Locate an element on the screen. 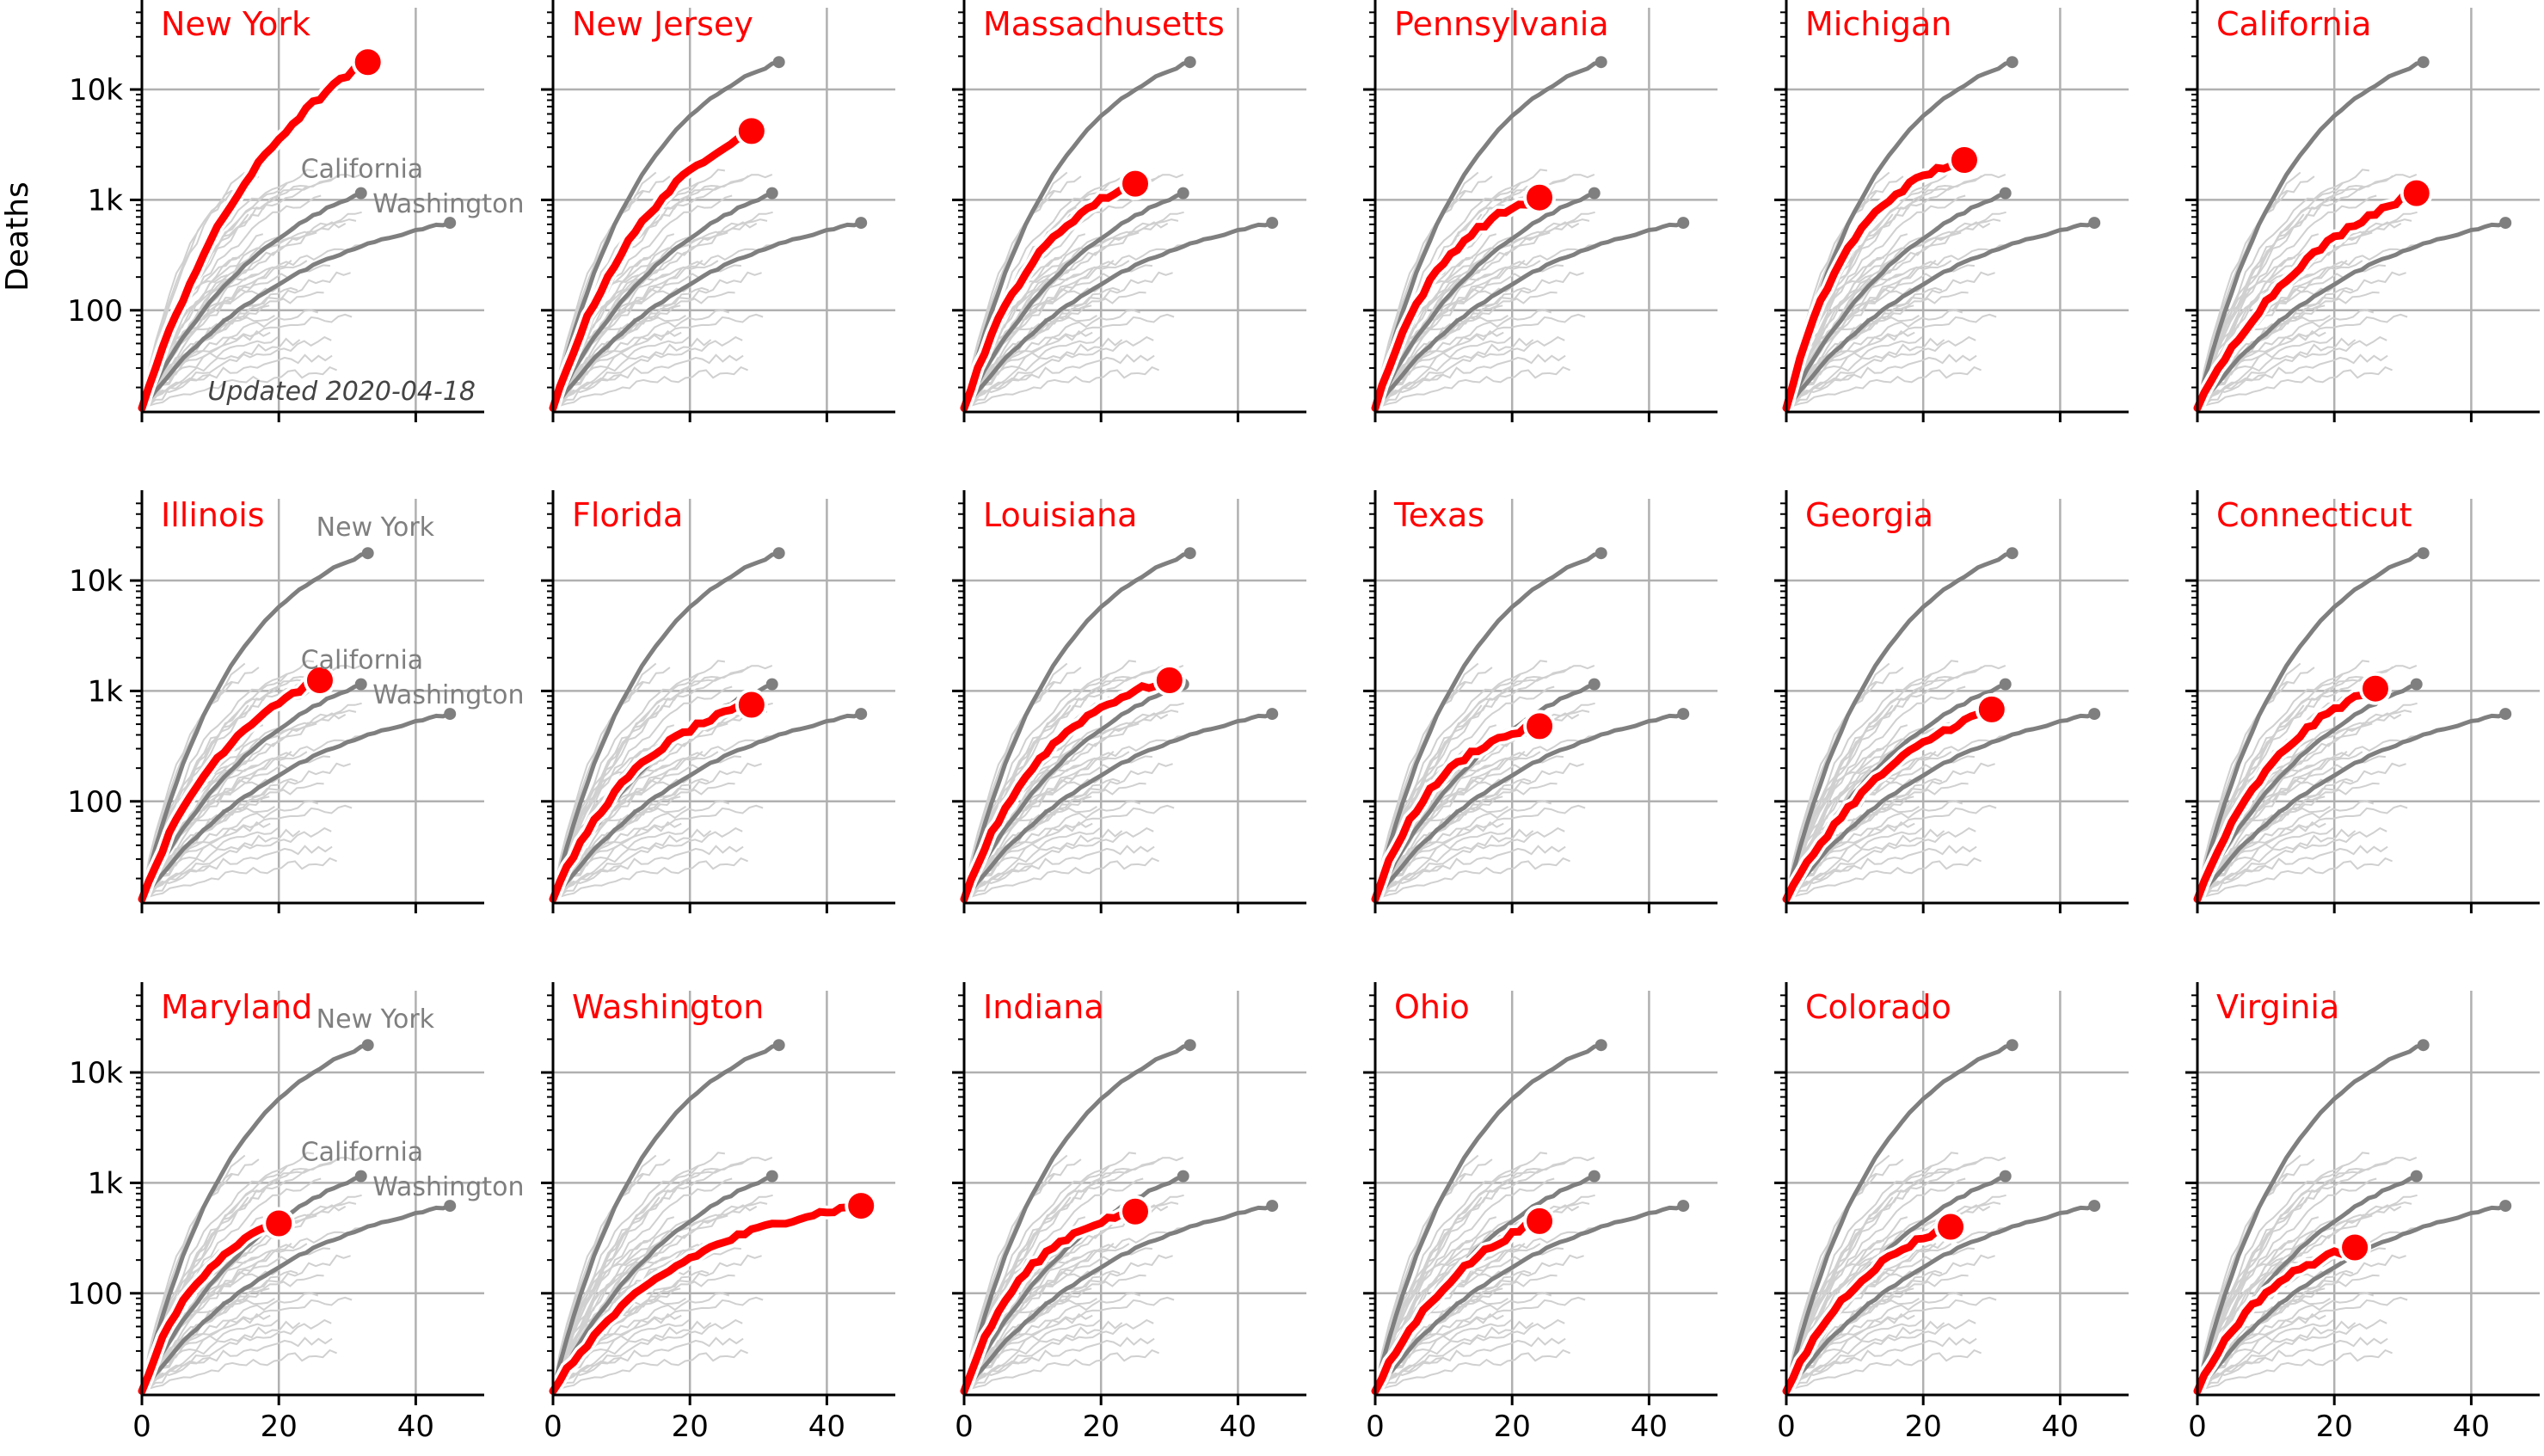 This screenshot has width=2544, height=1456. reference-label: Washington is located at coordinates (448, 695).